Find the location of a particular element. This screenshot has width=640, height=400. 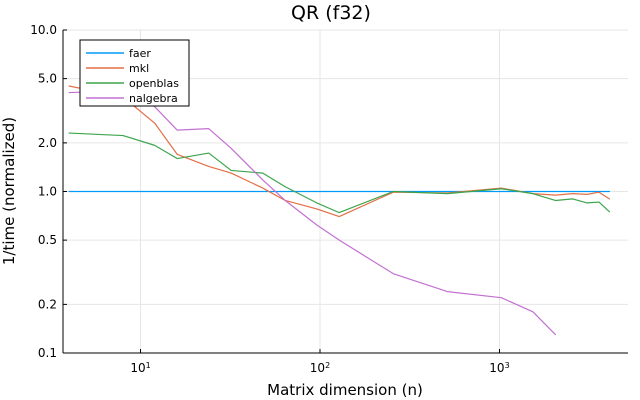

y-tick-label-4: 2.0 is located at coordinates (47, 143).